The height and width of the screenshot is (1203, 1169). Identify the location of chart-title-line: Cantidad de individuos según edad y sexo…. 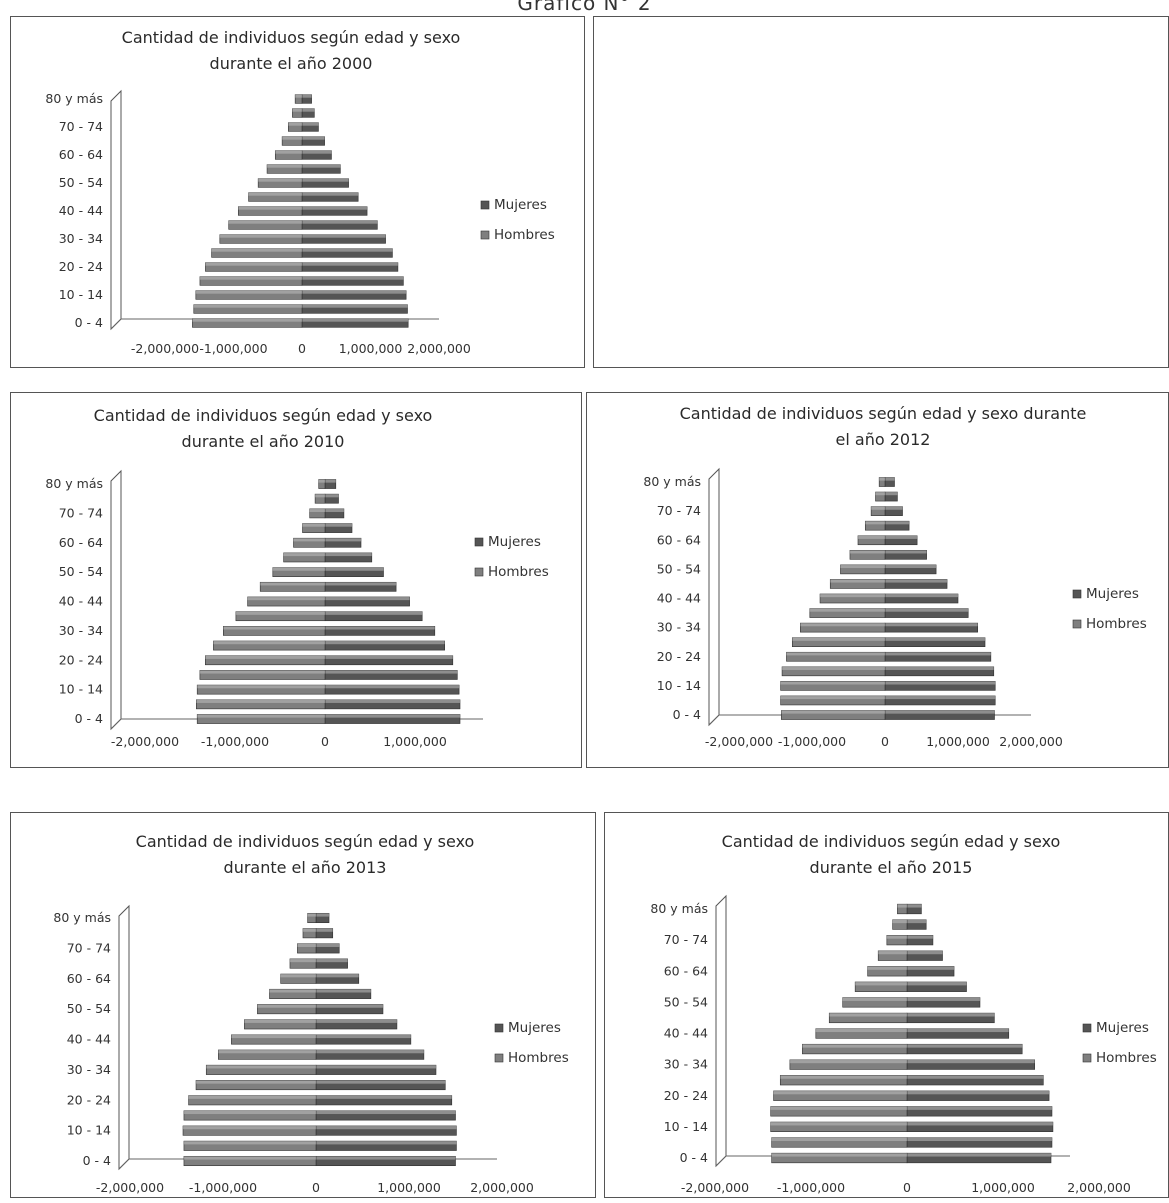
(883, 413).